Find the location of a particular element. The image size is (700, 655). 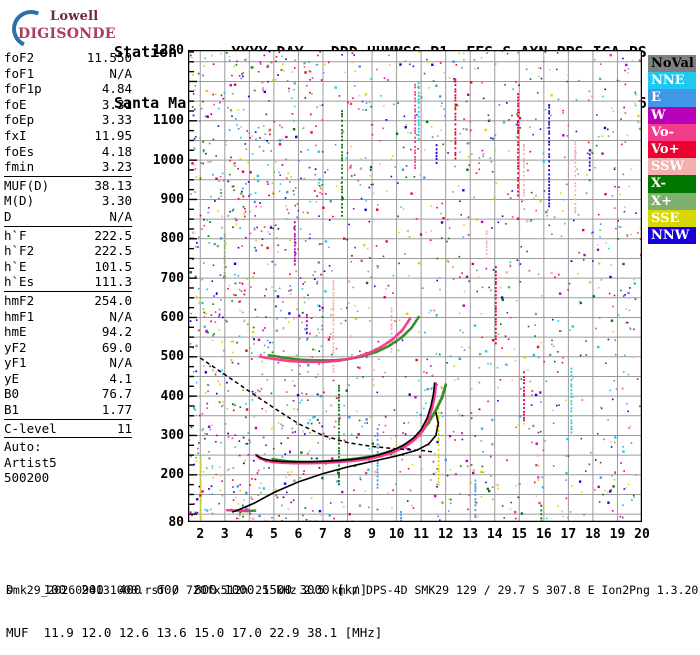

param-value: 254.0 is located at coordinates (113, 301).